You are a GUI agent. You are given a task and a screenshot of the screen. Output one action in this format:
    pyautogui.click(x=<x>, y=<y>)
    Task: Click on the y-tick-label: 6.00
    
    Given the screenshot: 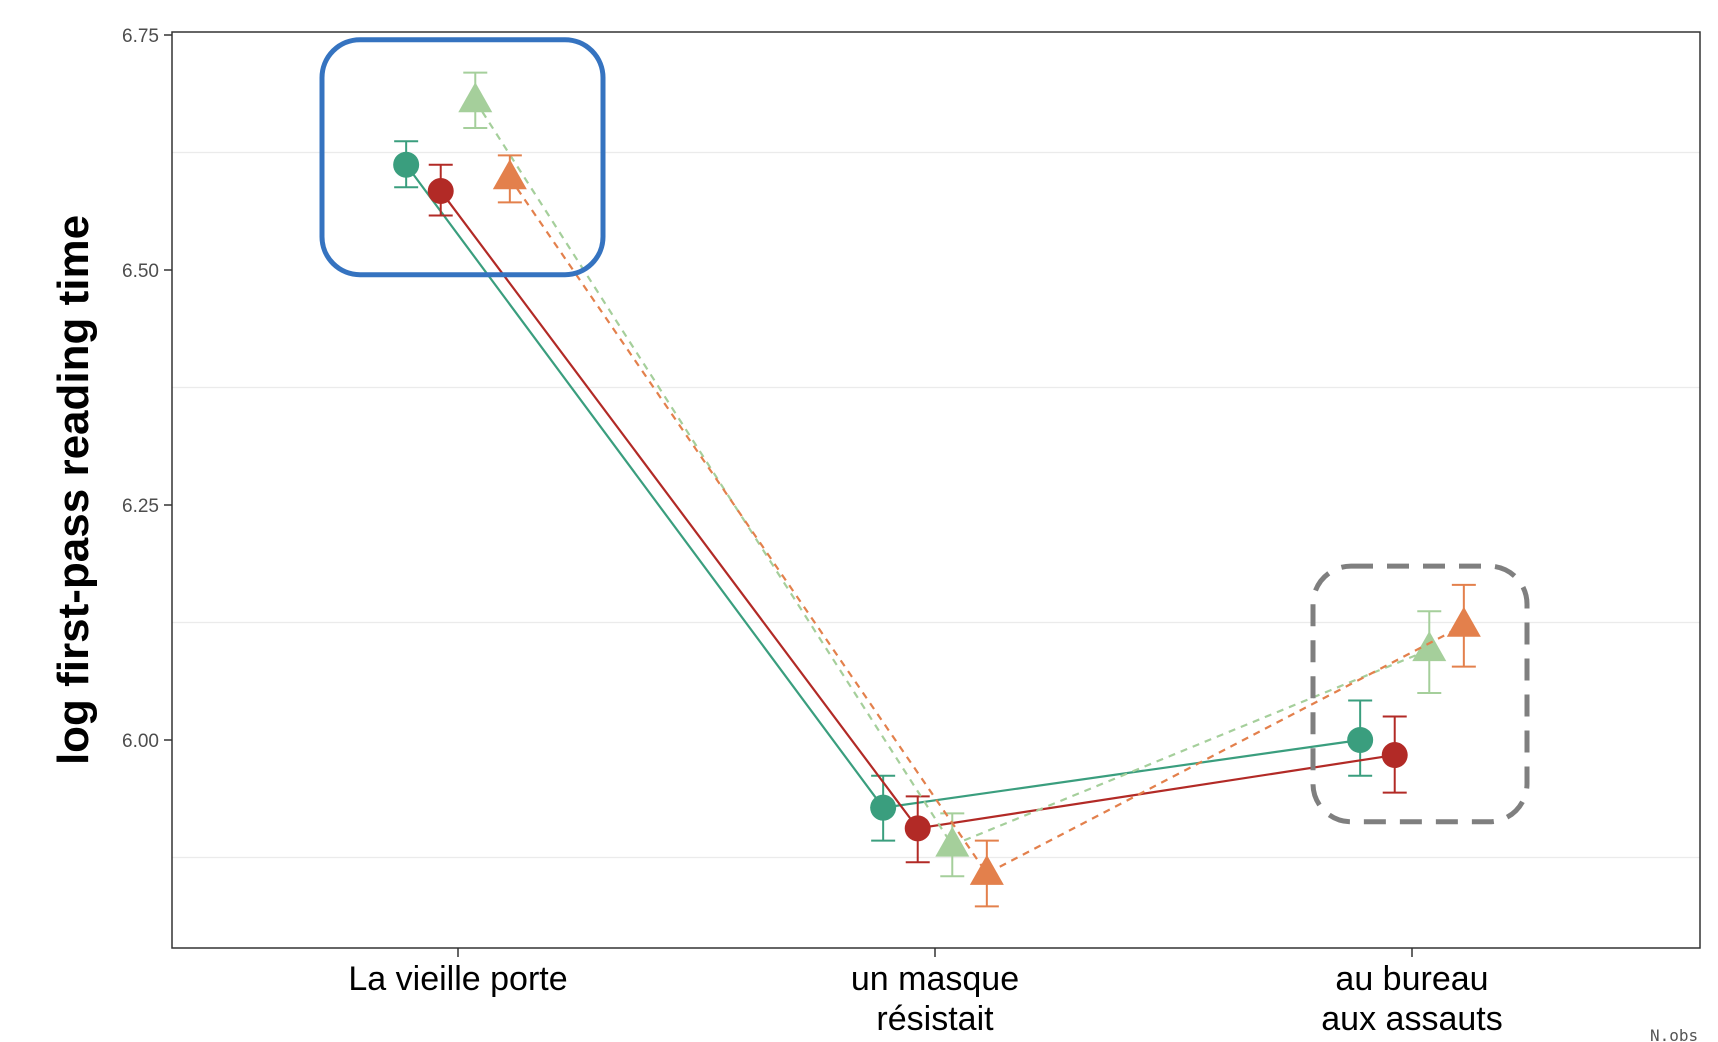 What is the action you would take?
    pyautogui.click(x=140, y=741)
    